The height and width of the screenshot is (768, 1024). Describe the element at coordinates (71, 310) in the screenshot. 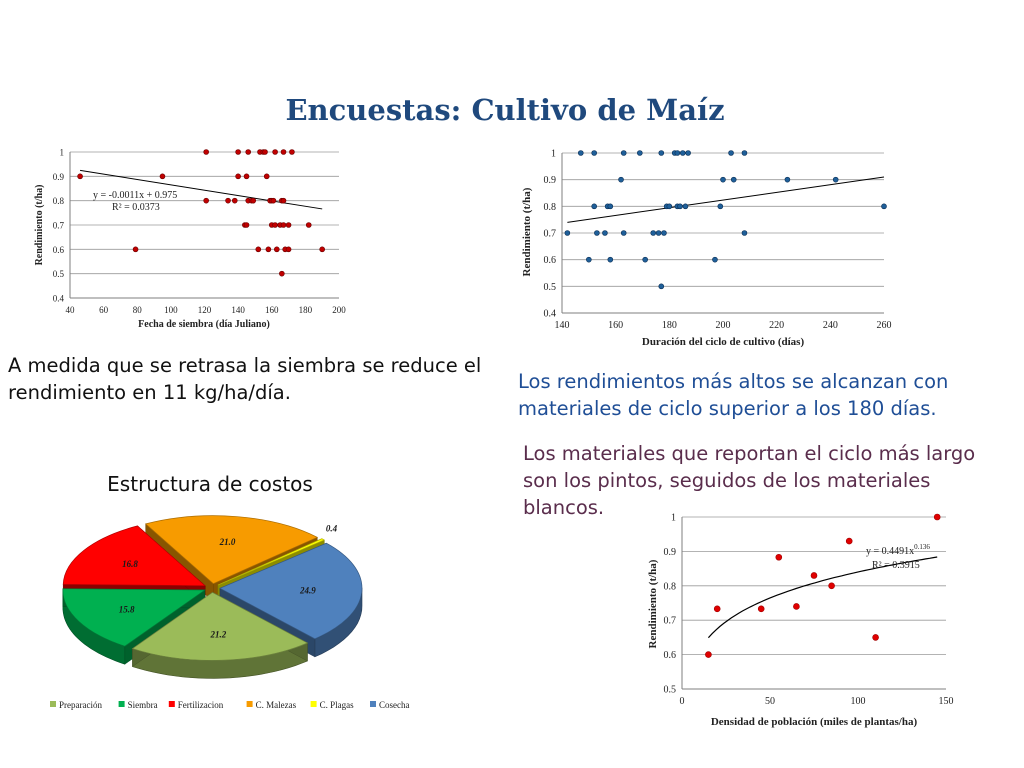

I see `x-tick-label: 40` at that location.